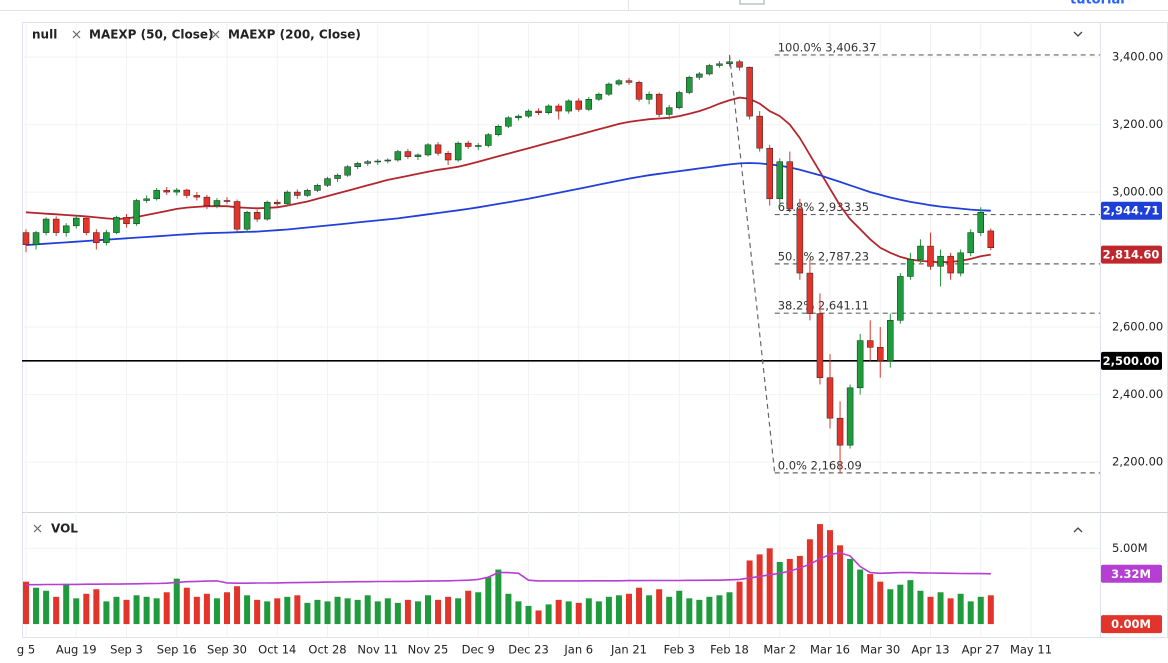 This screenshot has height=663, width=1168. Describe the element at coordinates (1078, 530) in the screenshot. I see `expand-icon` at that location.